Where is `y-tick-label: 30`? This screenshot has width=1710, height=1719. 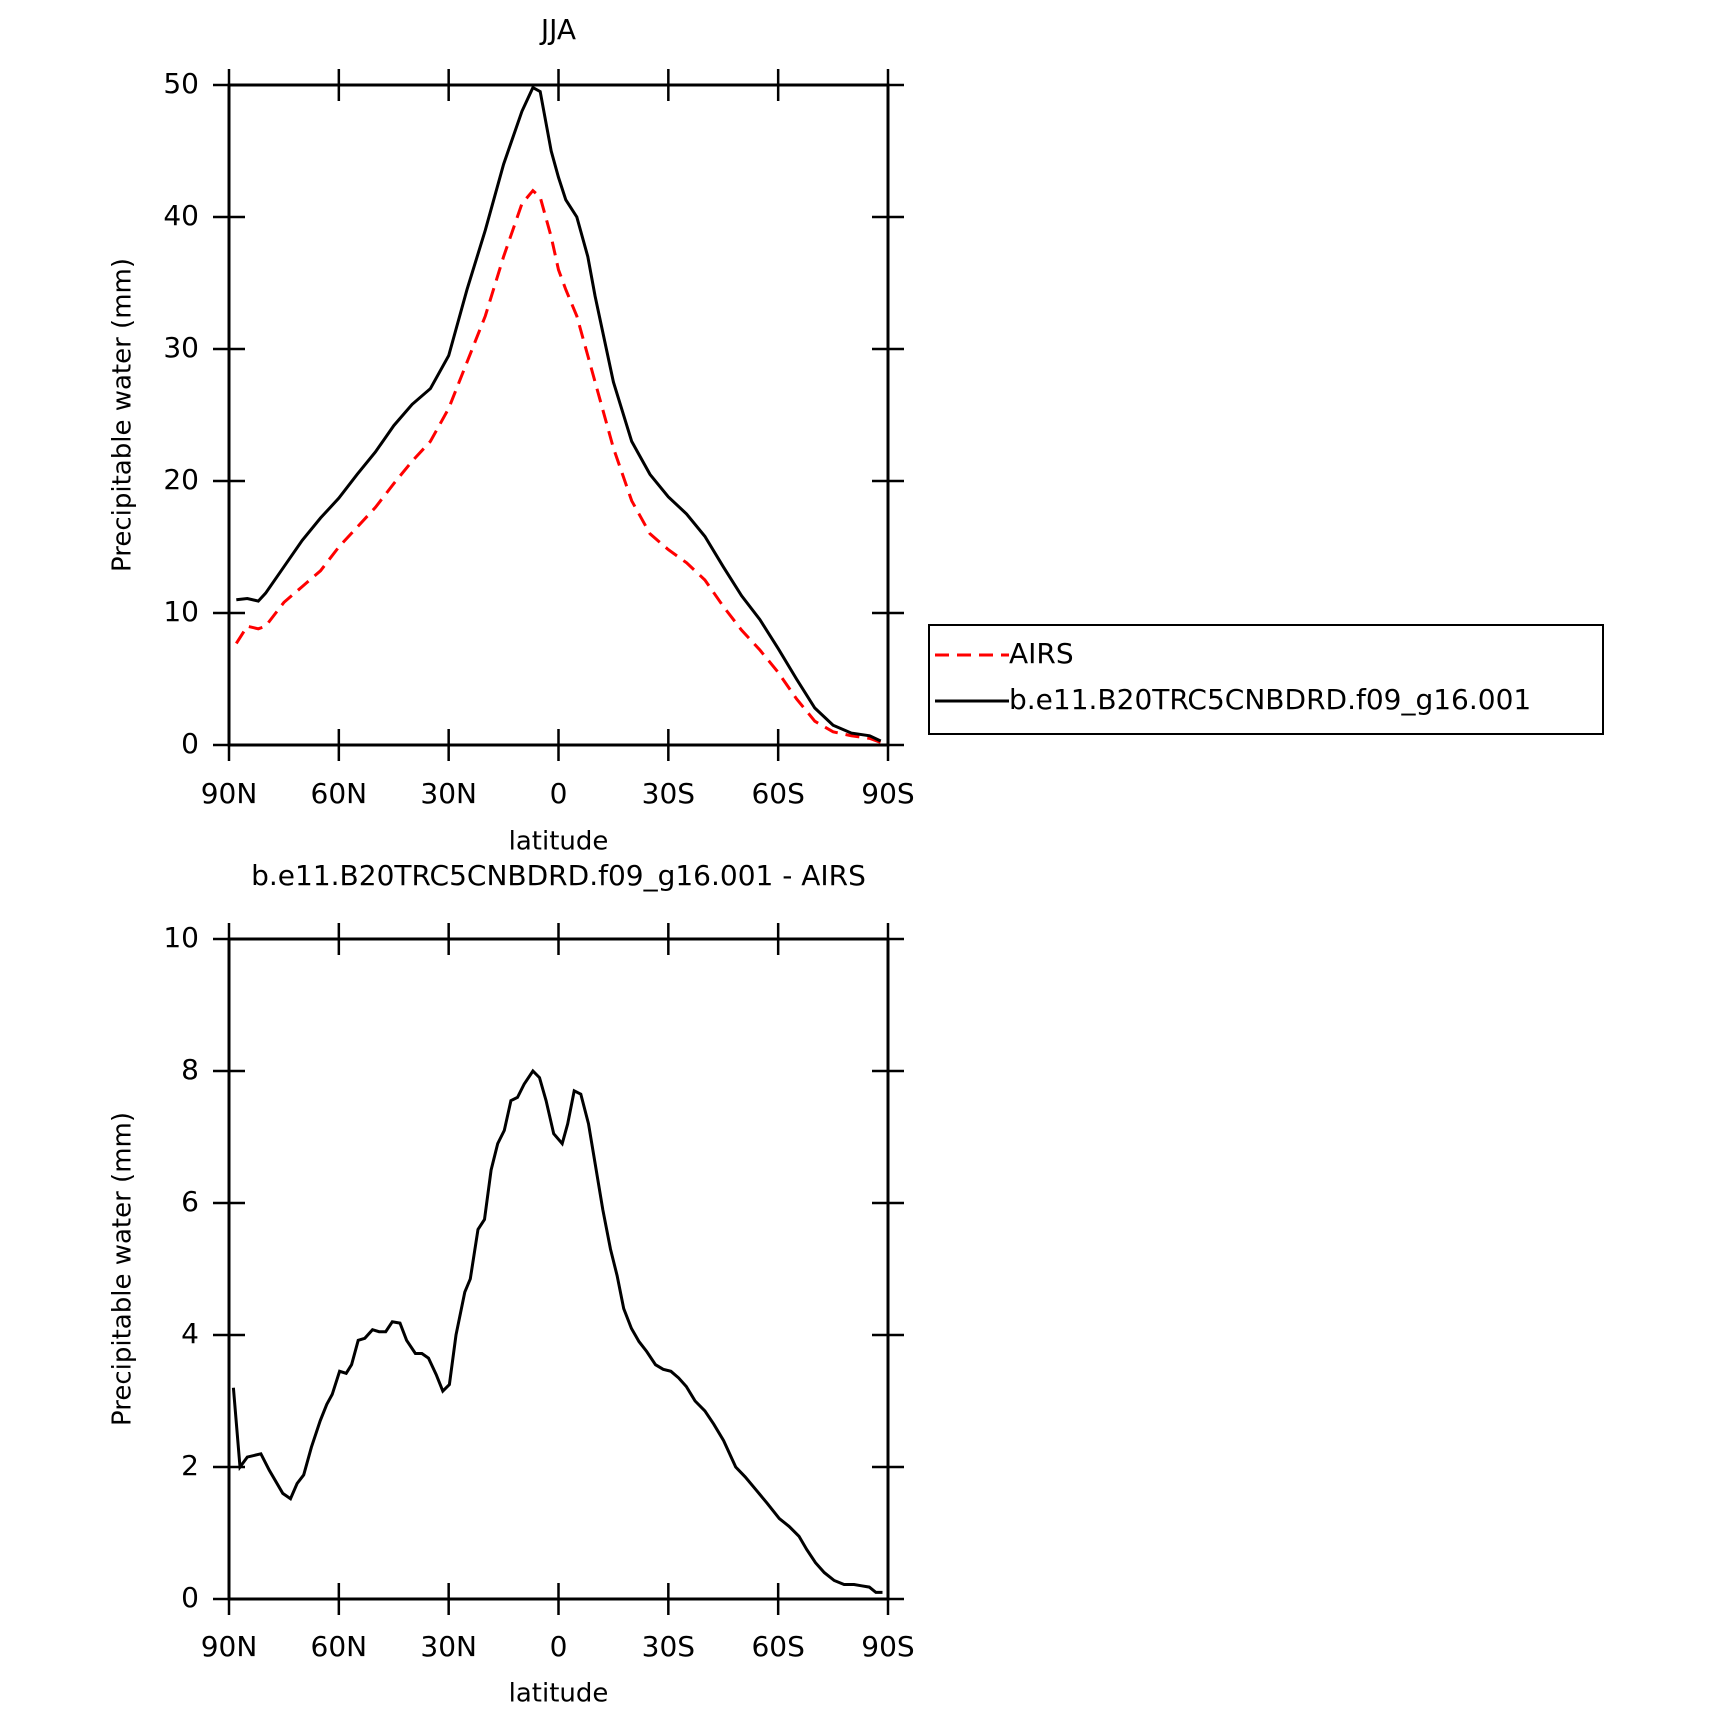
y-tick-label: 30 is located at coordinates (181, 347).